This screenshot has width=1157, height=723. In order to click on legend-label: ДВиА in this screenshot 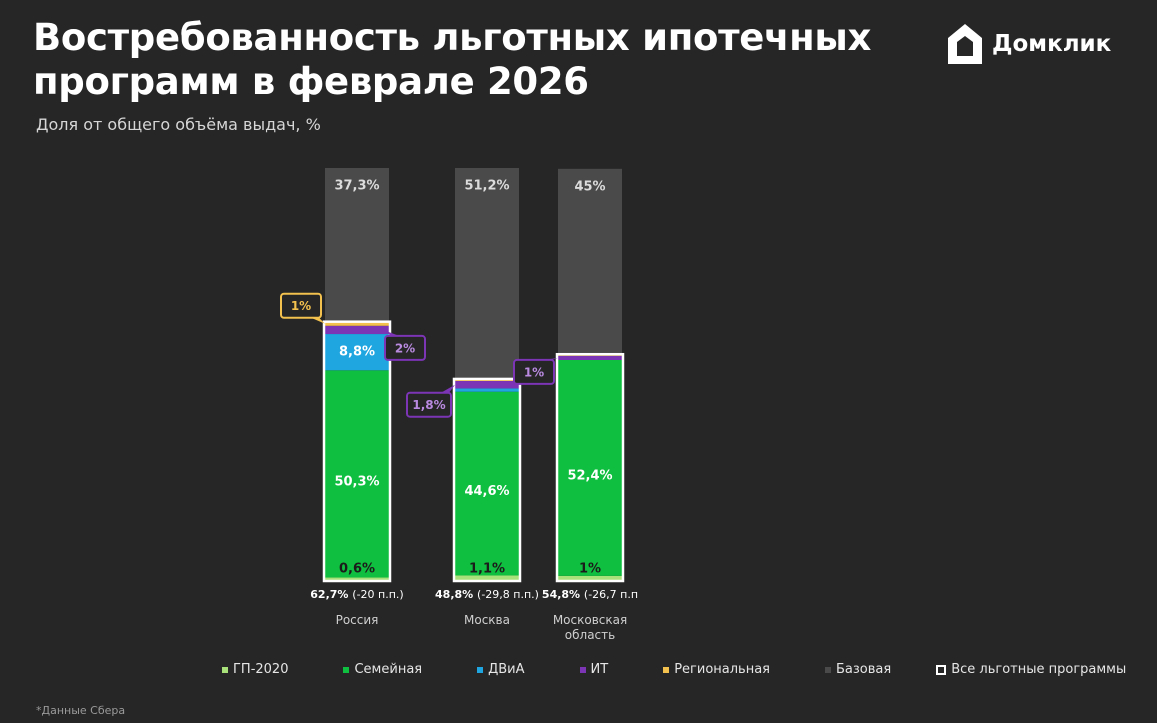, I will do `click(506, 669)`.